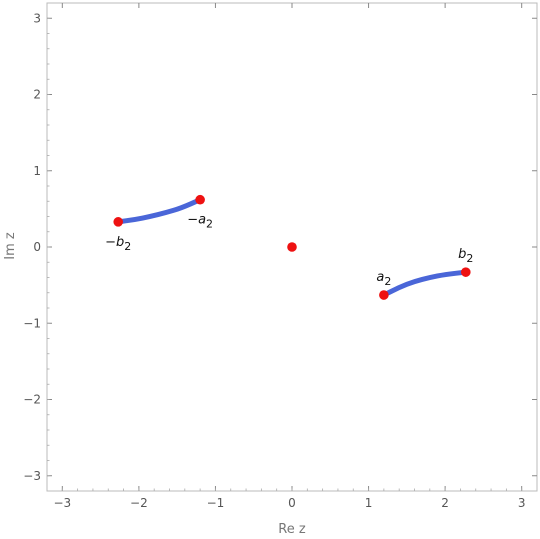 The height and width of the screenshot is (539, 540). I want to click on point-label-main: −b, so click(114, 242).